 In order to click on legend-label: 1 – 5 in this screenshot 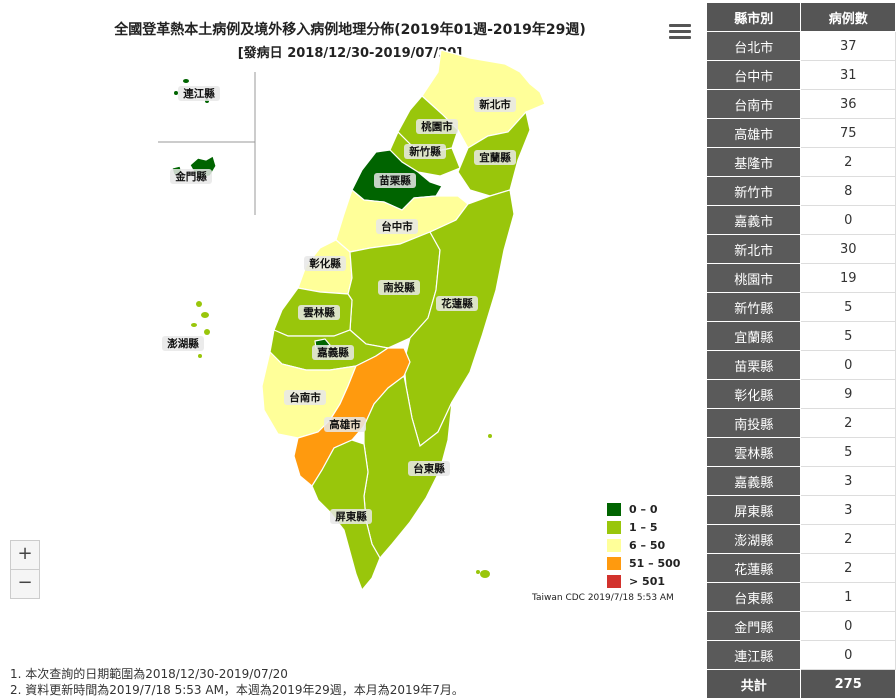, I will do `click(643, 527)`.